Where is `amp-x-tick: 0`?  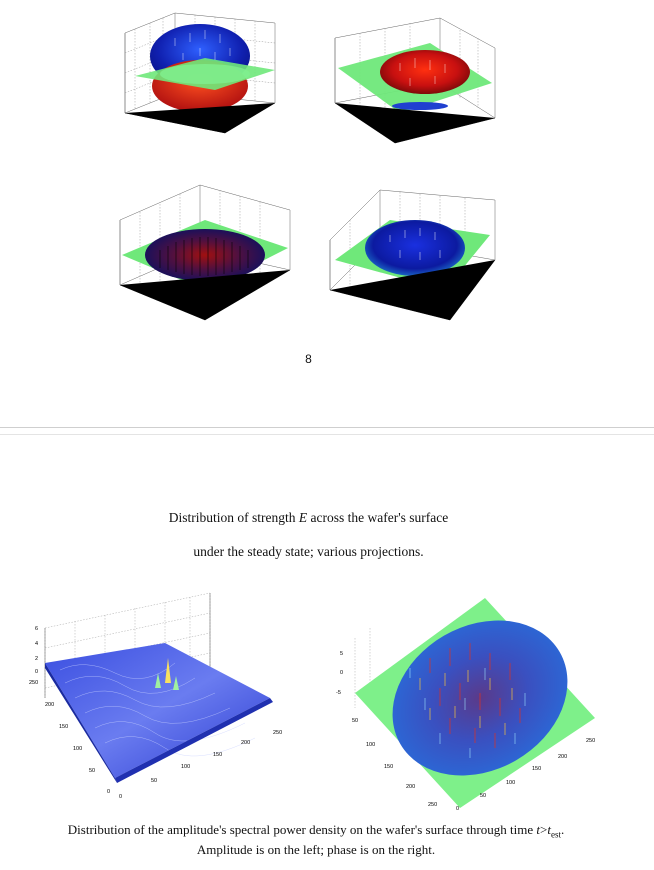
amp-x-tick: 0 is located at coordinates (120, 797).